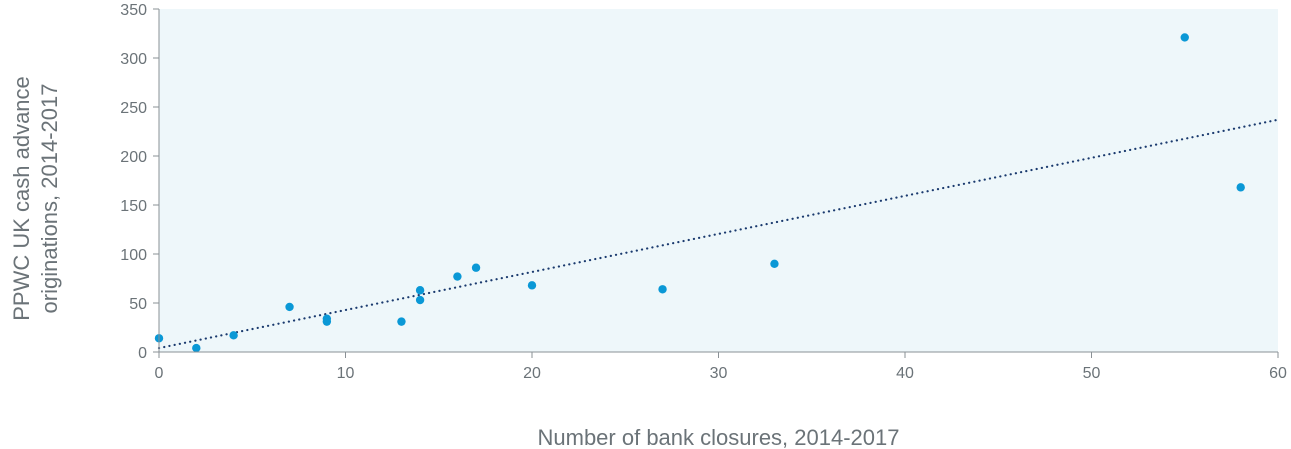  Describe the element at coordinates (719, 437) in the screenshot. I see `x-axis-title: Number of bank closures, 2014-2017` at that location.